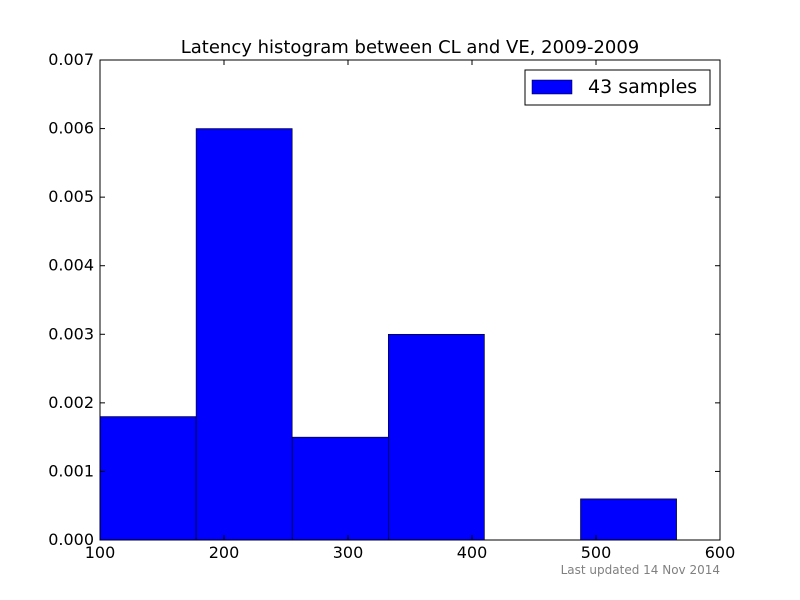 Image resolution: width=800 pixels, height=600 pixels. What do you see at coordinates (71, 265) in the screenshot?
I see `y-tick-label: 0.004` at bounding box center [71, 265].